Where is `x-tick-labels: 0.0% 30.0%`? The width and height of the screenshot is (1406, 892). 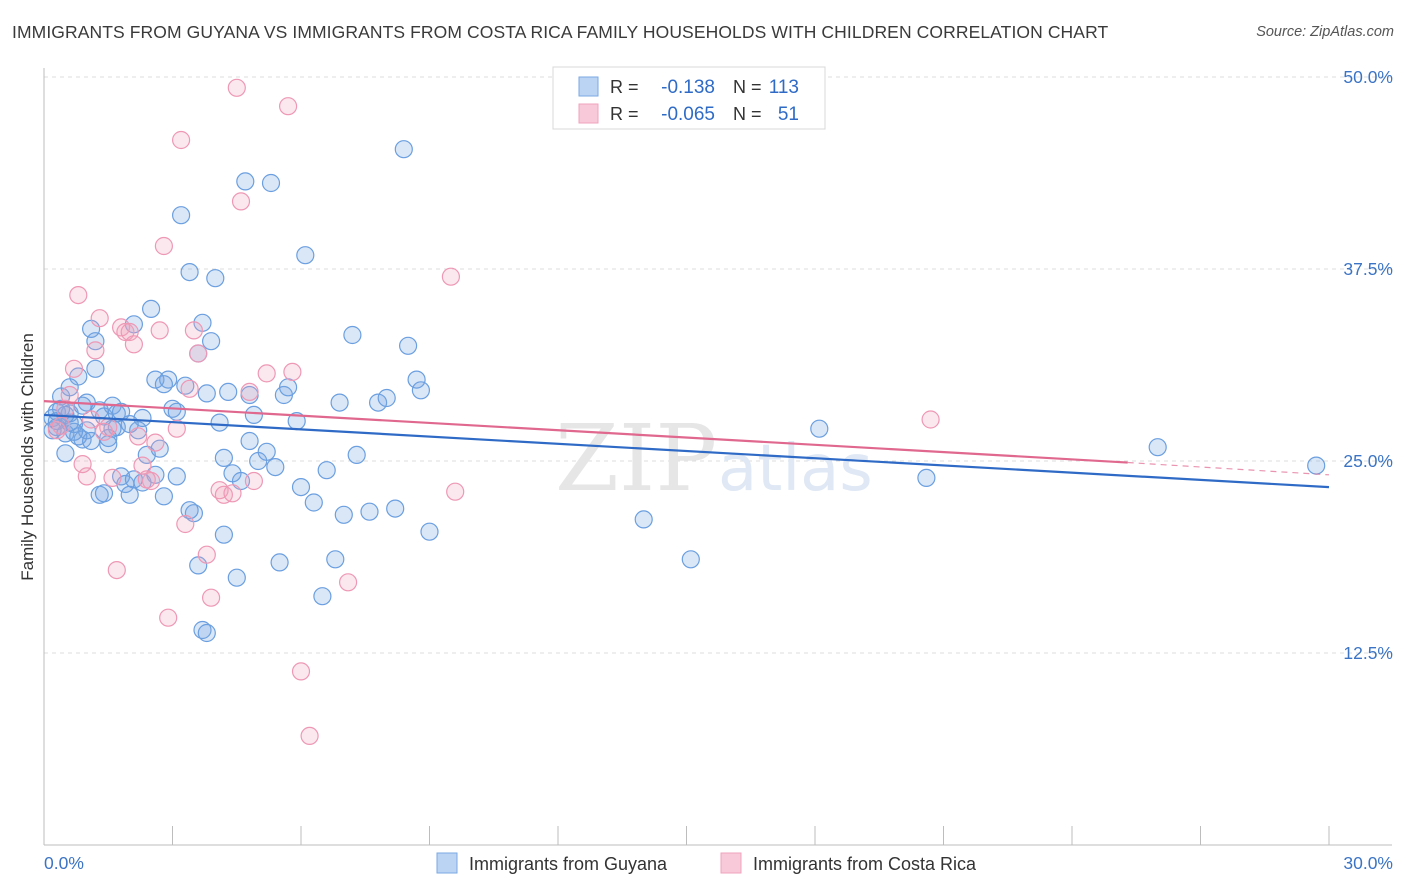
x-tick-labels: 0.0% 30.0% is located at coordinates (718, 863).